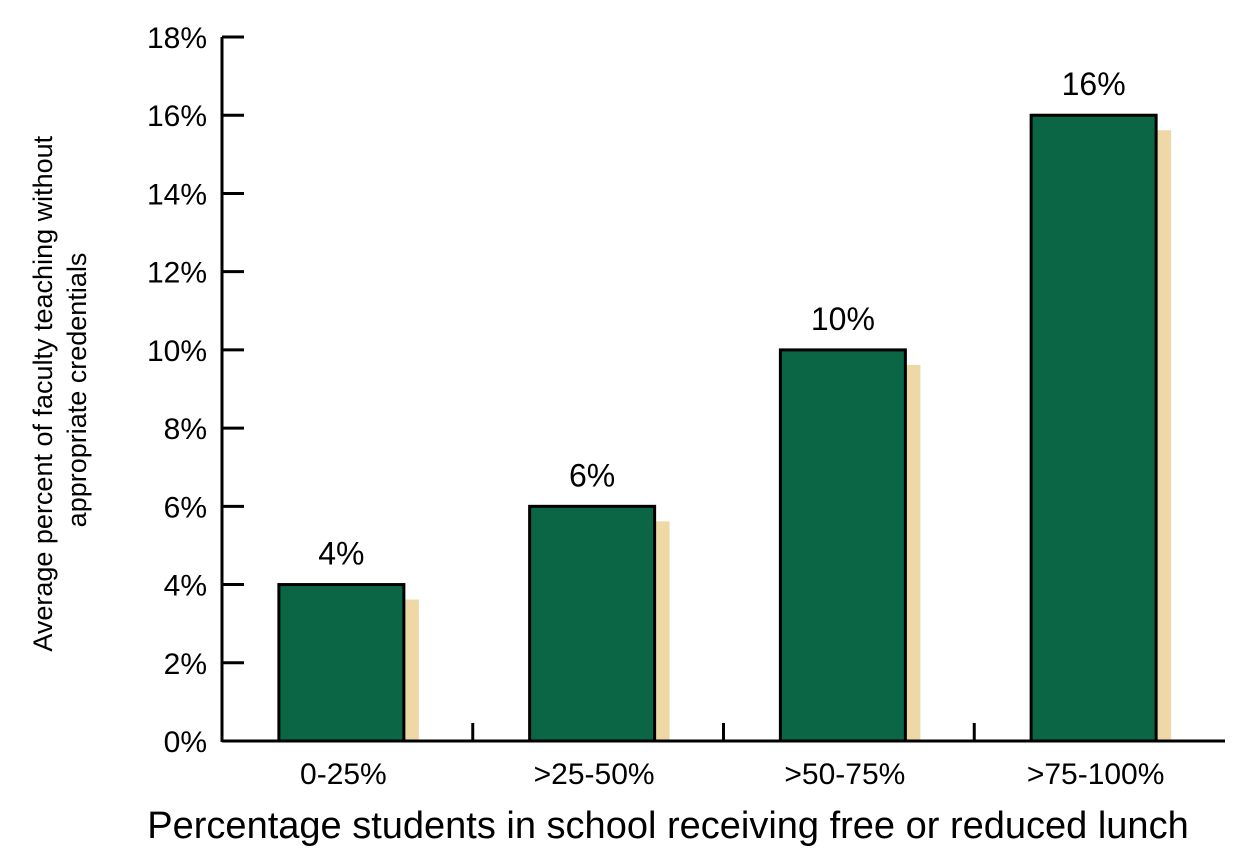 The width and height of the screenshot is (1245, 848). What do you see at coordinates (77, 390) in the screenshot?
I see `y-axis-title-line-2: appropriate credentials` at bounding box center [77, 390].